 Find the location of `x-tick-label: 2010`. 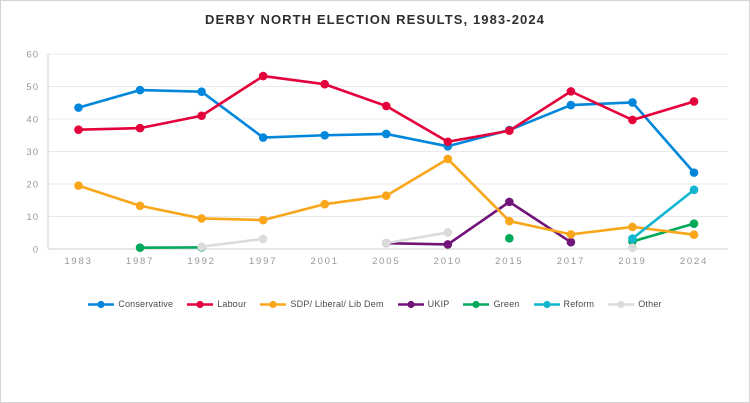

x-tick-label: 2010 is located at coordinates (448, 261).